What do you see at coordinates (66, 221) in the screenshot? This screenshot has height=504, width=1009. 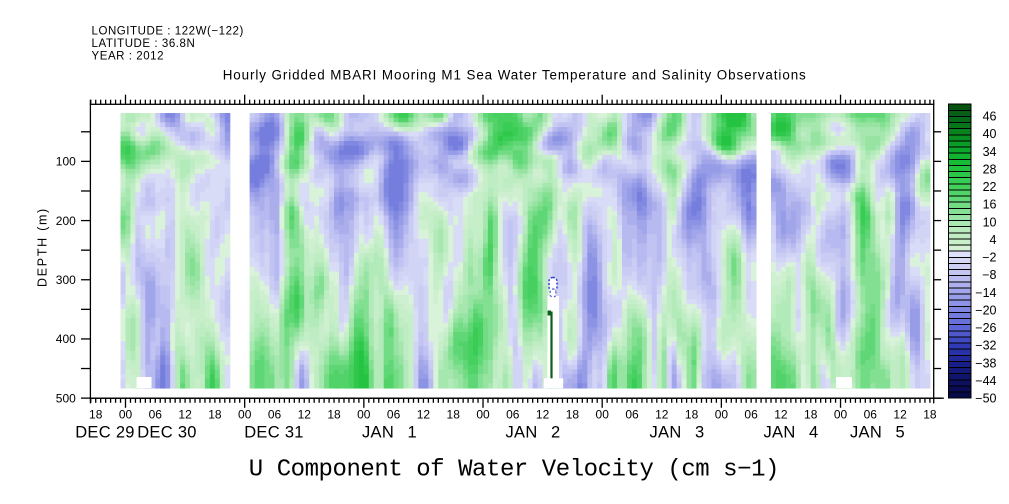 I see `svg-text: 200` at bounding box center [66, 221].